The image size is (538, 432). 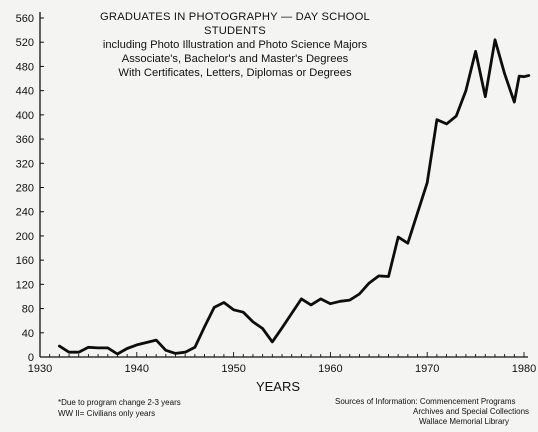 I want to click on x-tick-label: 1930, so click(x=40, y=369).